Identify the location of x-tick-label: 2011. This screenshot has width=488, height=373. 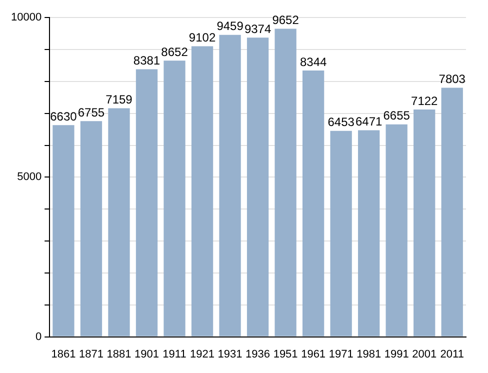
(452, 354).